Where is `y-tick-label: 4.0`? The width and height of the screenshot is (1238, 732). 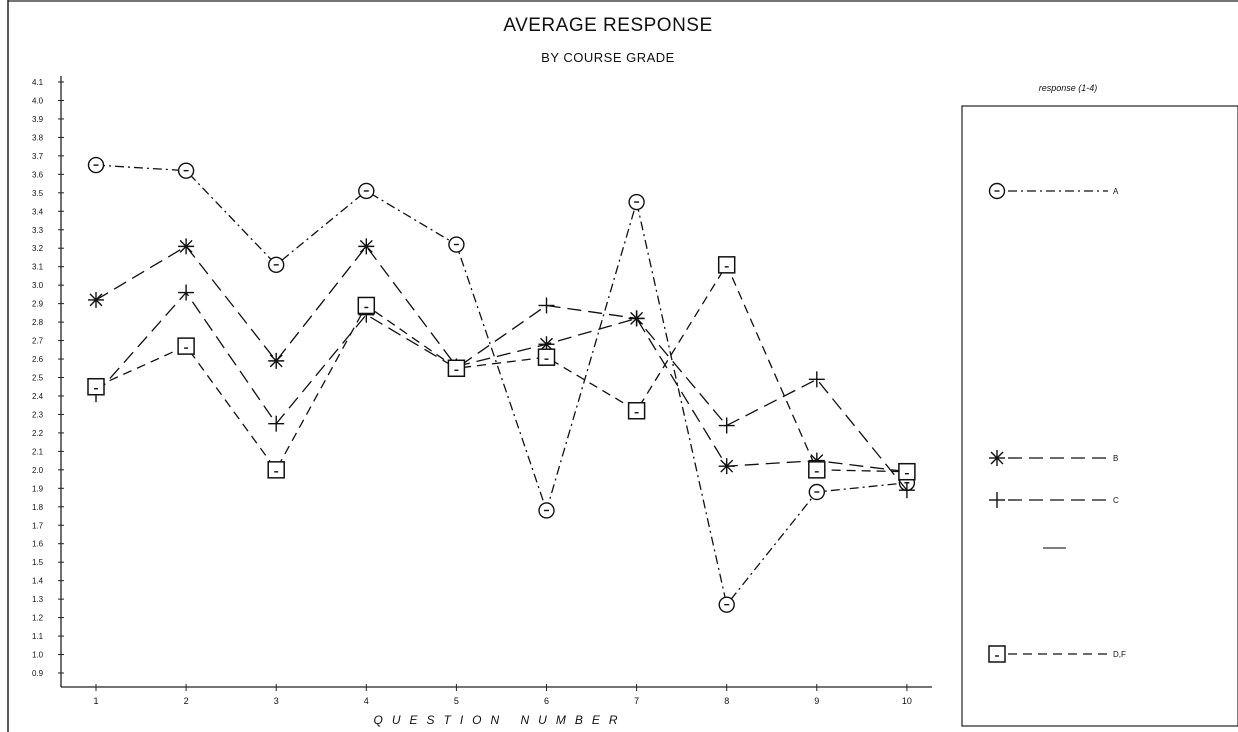 y-tick-label: 4.0 is located at coordinates (38, 100).